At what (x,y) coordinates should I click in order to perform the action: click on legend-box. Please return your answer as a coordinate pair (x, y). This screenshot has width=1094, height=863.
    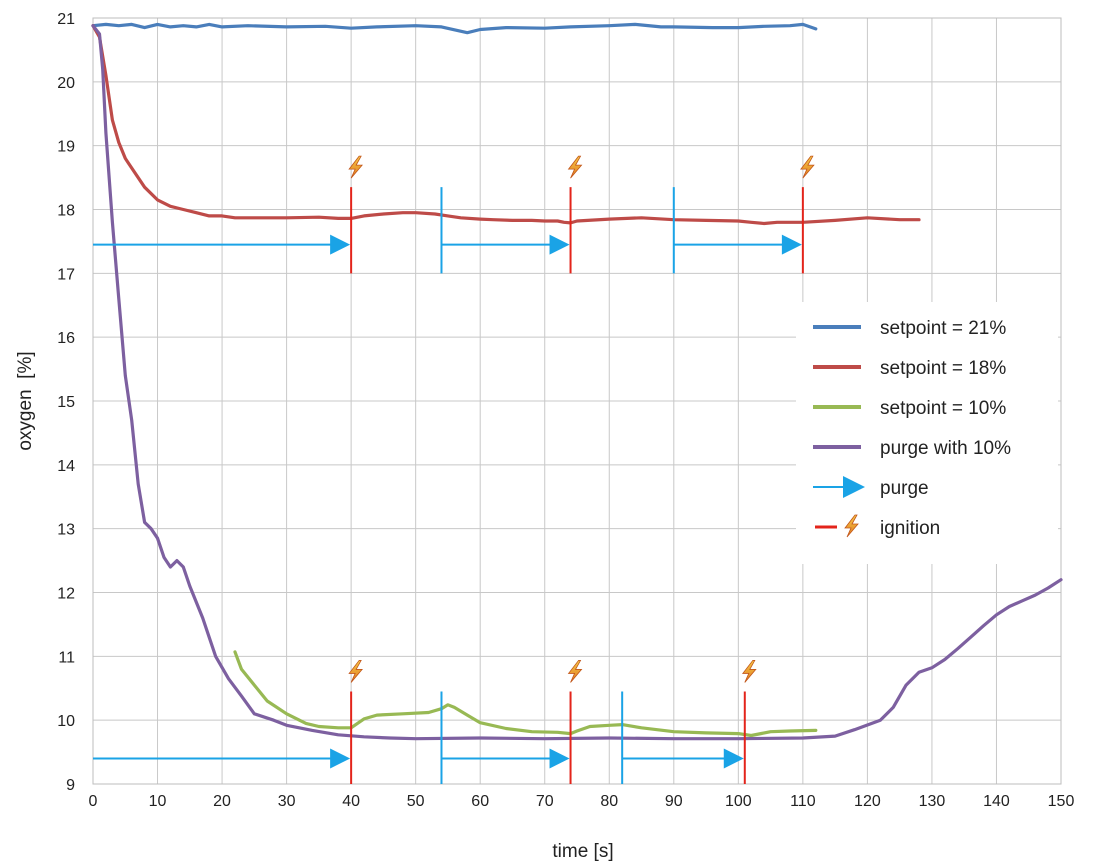
    Looking at the image, I should click on (927, 433).